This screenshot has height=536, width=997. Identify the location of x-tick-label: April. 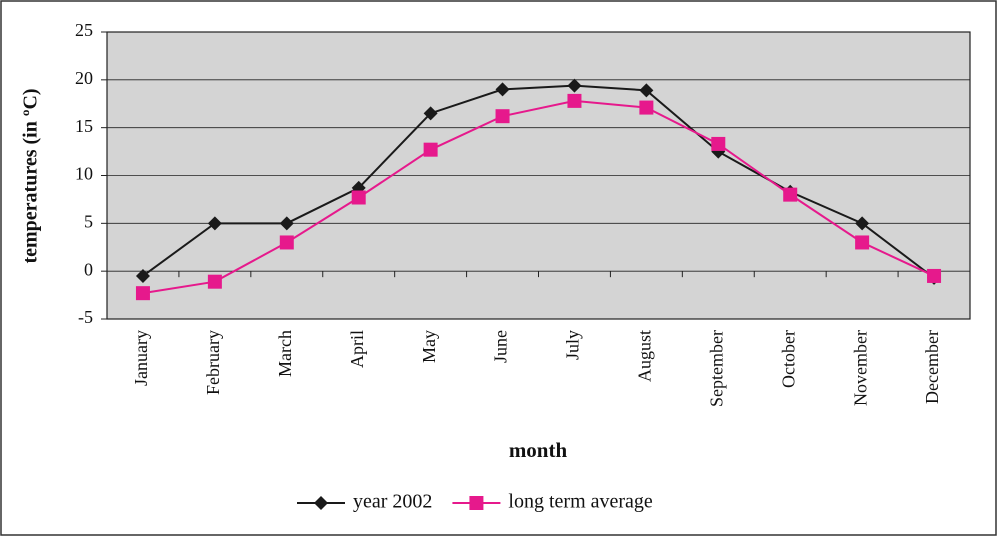
(357, 349).